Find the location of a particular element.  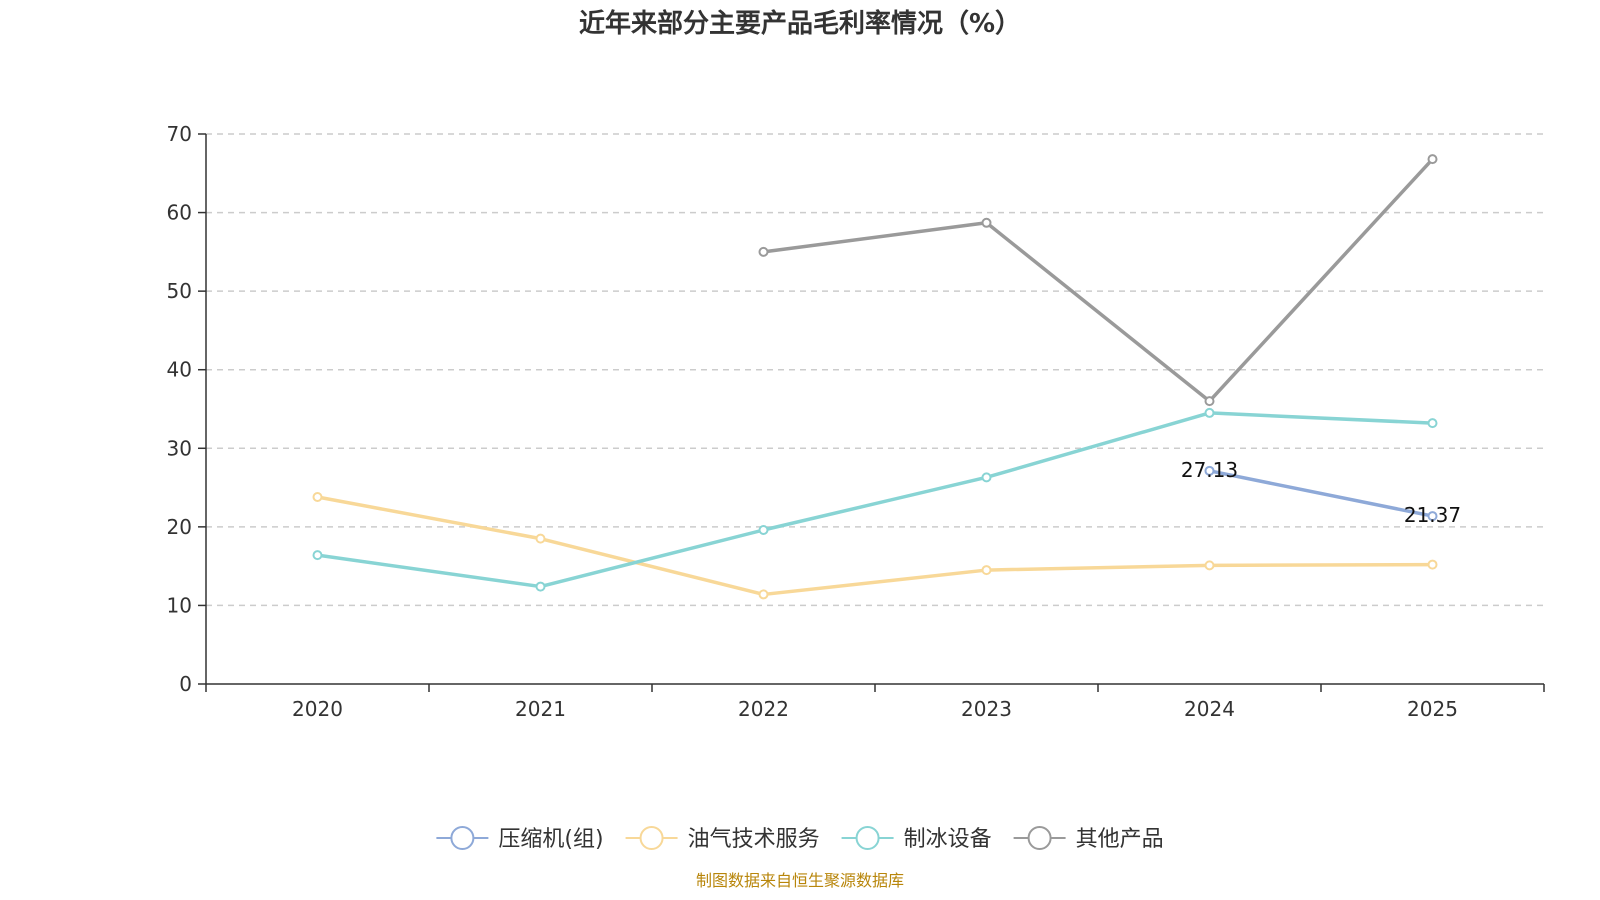

legend: 压缩机(组) 油气技术服务 制冰设备 其他产品 is located at coordinates (800, 839).